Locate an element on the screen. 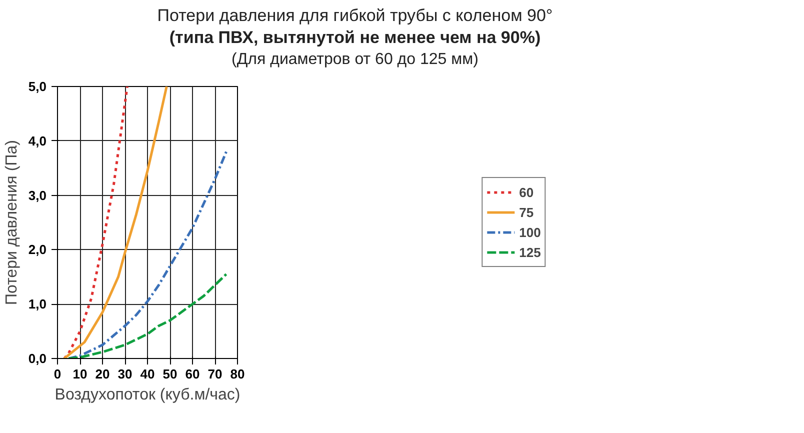  text: Потери давления для гибкой трубы с коленом 90° (типа ПВХ, вытянутой не менее чем на 90%) is located at coordinates (355, 27).